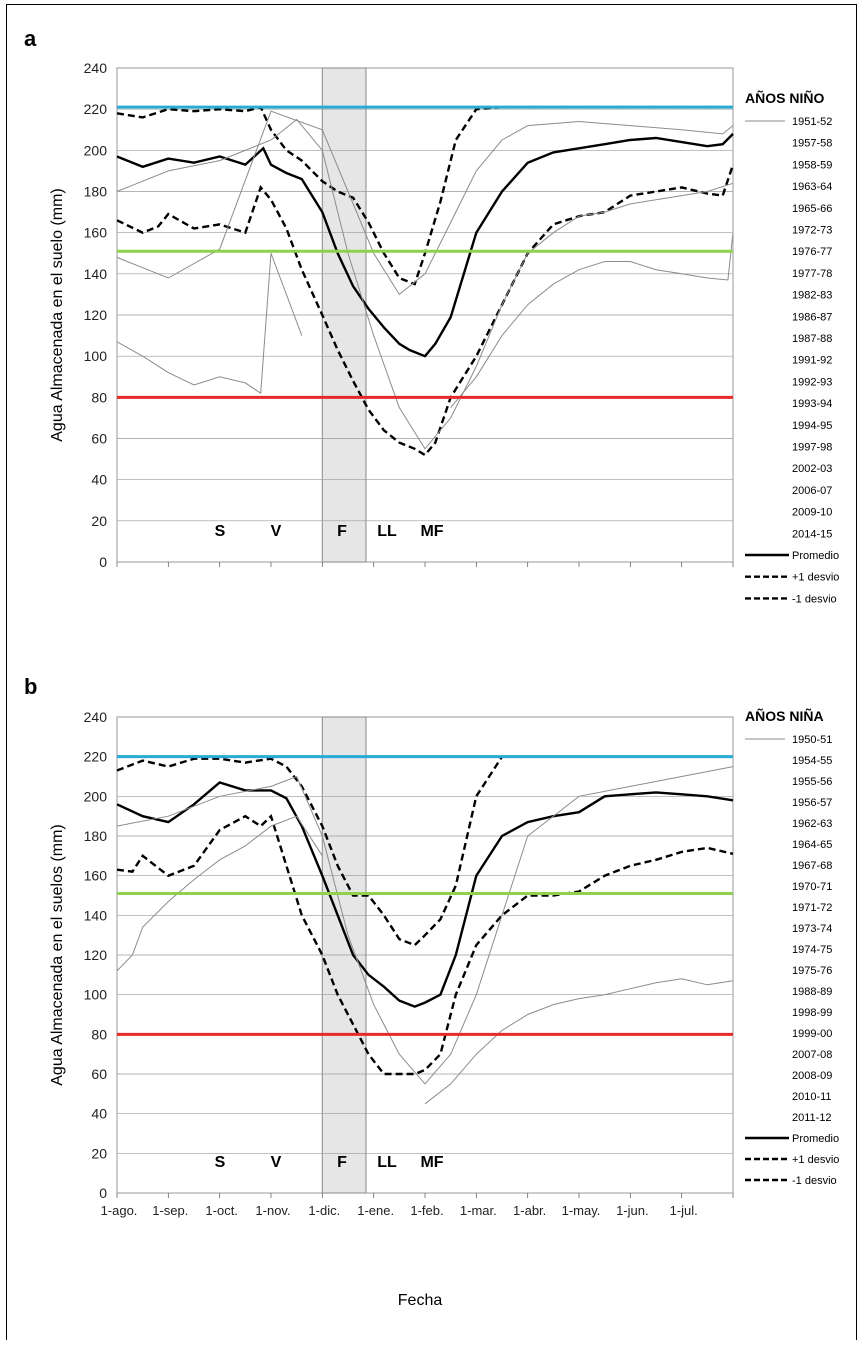 This screenshot has height=1351, width=865. What do you see at coordinates (812, 513) in the screenshot?
I see `legend-entry: 2009-10` at bounding box center [812, 513].